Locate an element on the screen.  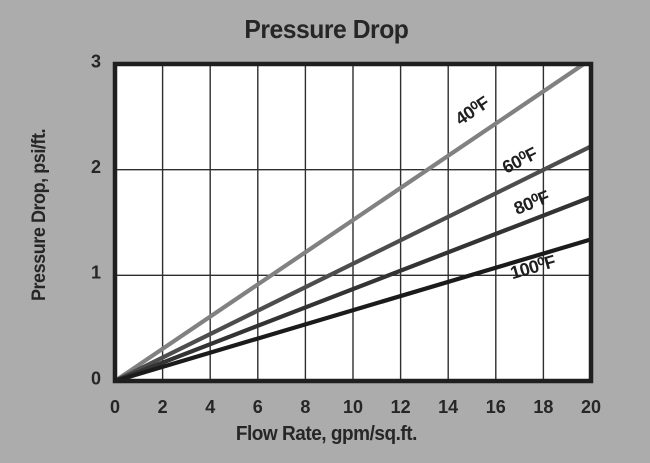
x-tick-label-20: 20 is located at coordinates (591, 407).